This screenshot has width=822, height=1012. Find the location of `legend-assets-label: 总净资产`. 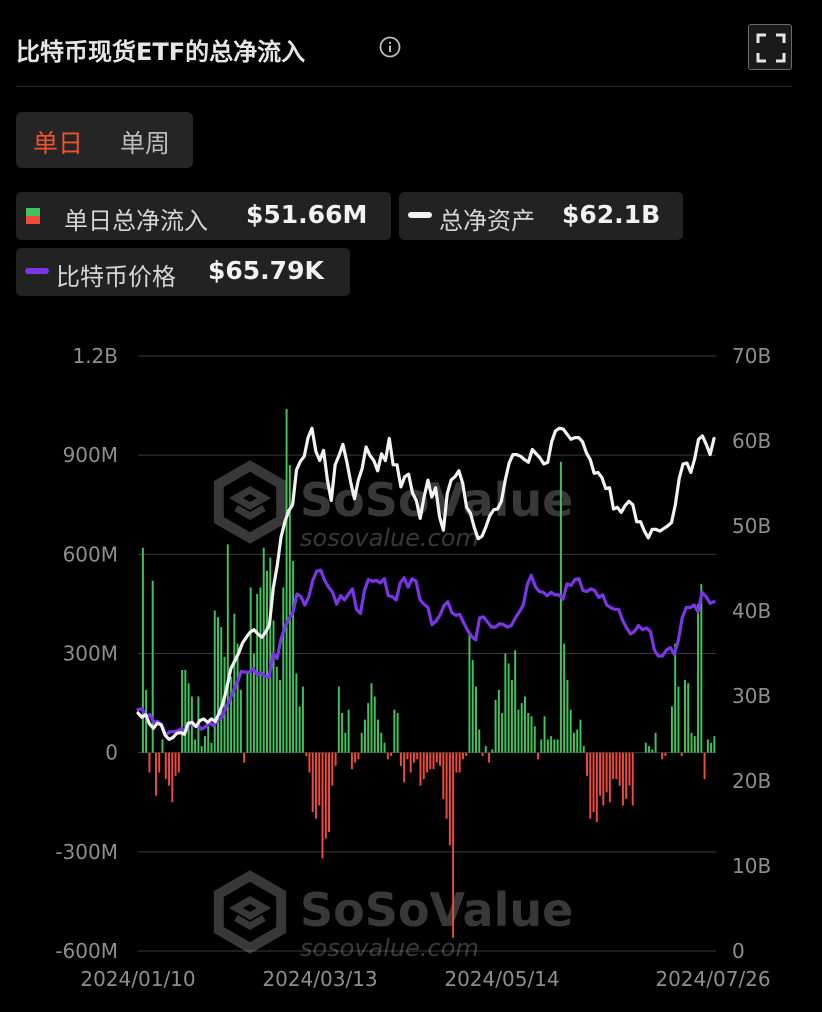

legend-assets-label: 总净资产 is located at coordinates (487, 221).